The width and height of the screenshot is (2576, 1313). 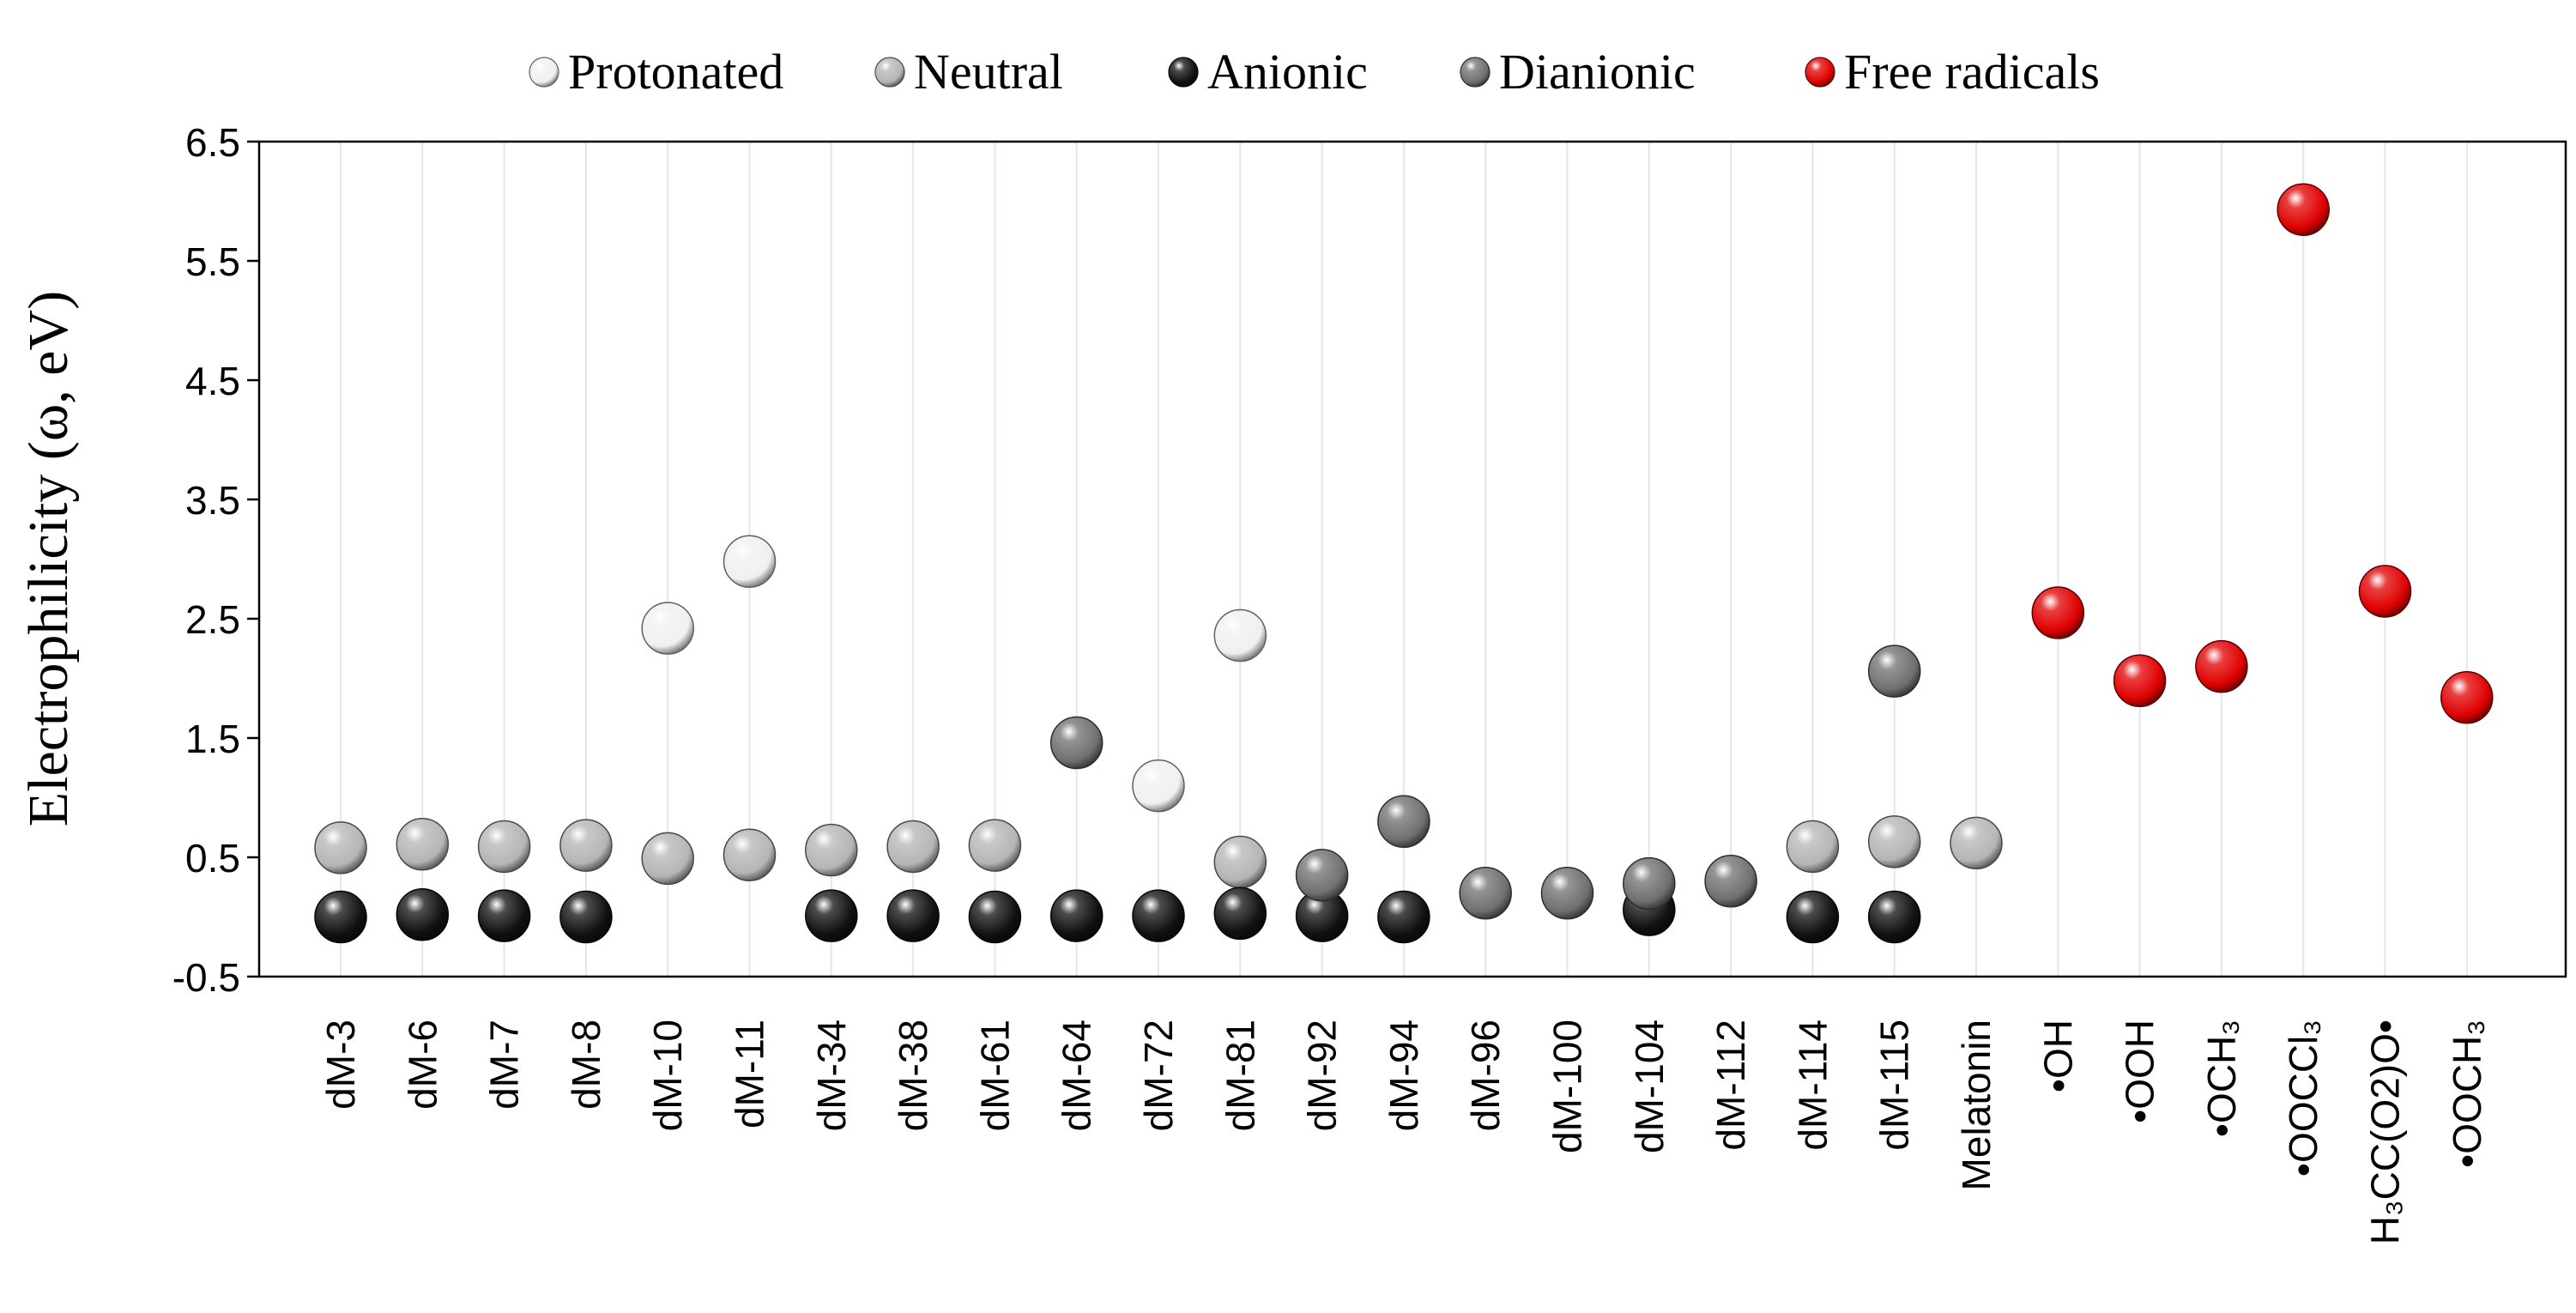 I want to click on x-tick-label-och: •OCH₃, so click(x=2221, y=1078).